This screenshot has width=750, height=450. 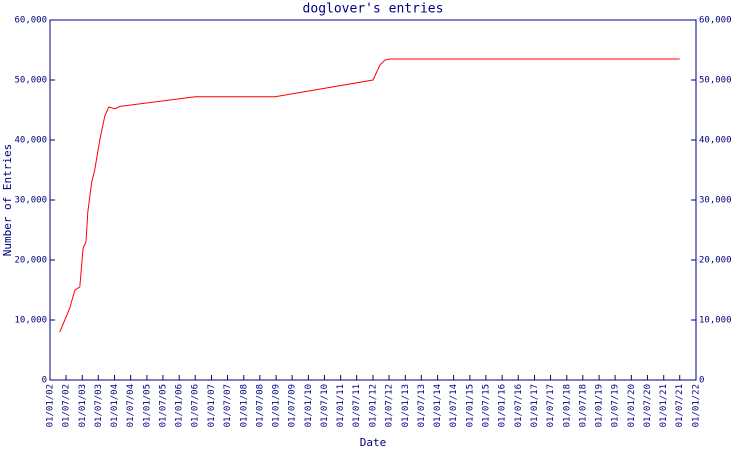 What do you see at coordinates (67, 405) in the screenshot?
I see `x-tick-label: 01/07/02` at bounding box center [67, 405].